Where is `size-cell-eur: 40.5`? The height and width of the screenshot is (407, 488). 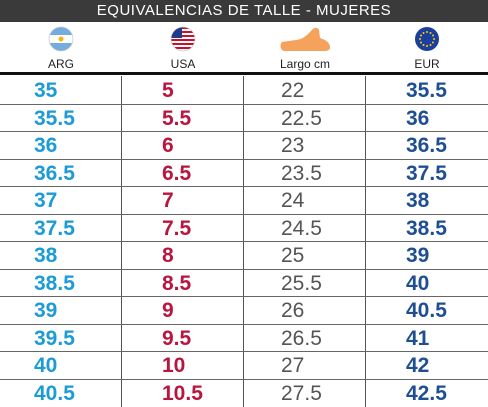 size-cell-eur: 40.5 is located at coordinates (426, 310).